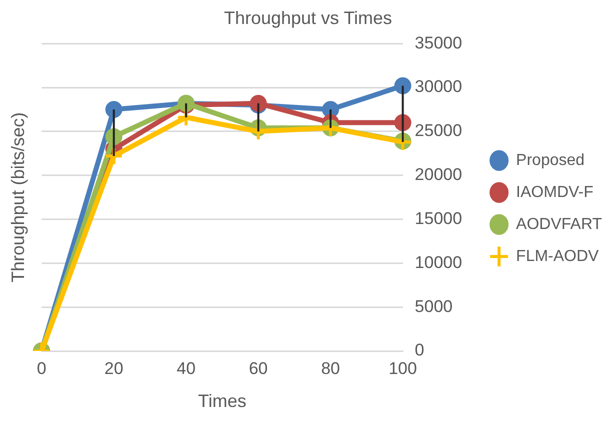 Image resolution: width=614 pixels, height=421 pixels. I want to click on legend-label: FLM-AODV, so click(558, 256).